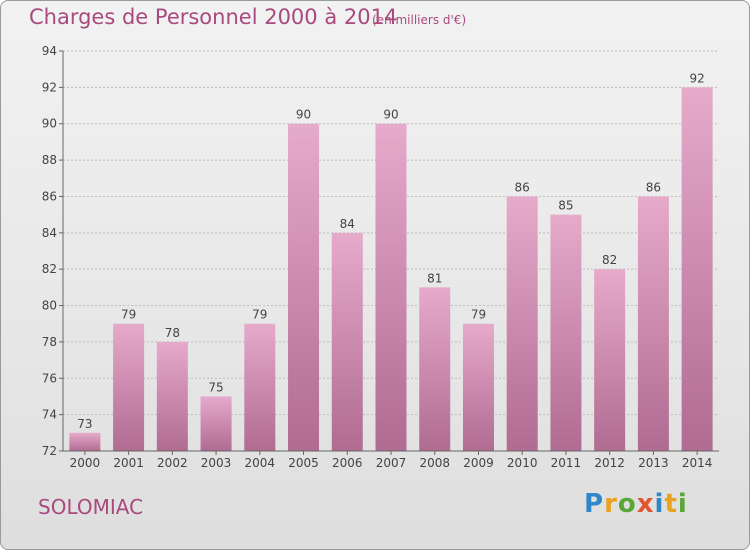 This screenshot has width=750, height=550. Describe the element at coordinates (566, 463) in the screenshot. I see `x-tick-label: 2011` at that location.